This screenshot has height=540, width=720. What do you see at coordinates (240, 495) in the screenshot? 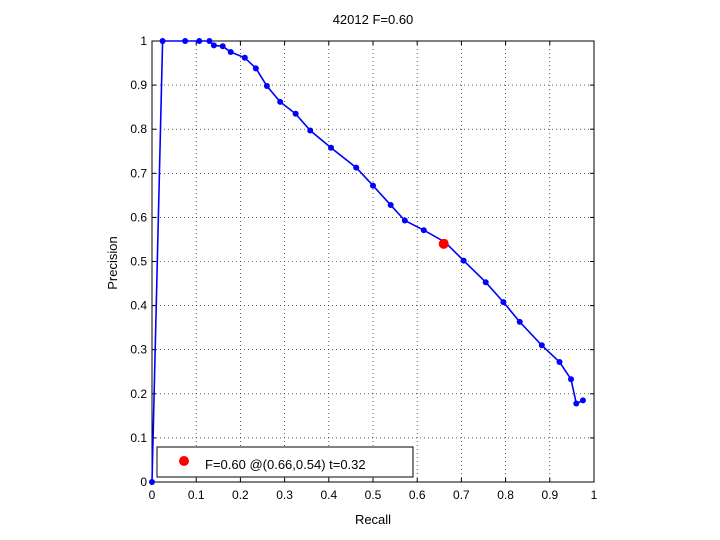
I see `x-tick-label: 0.2` at bounding box center [240, 495].